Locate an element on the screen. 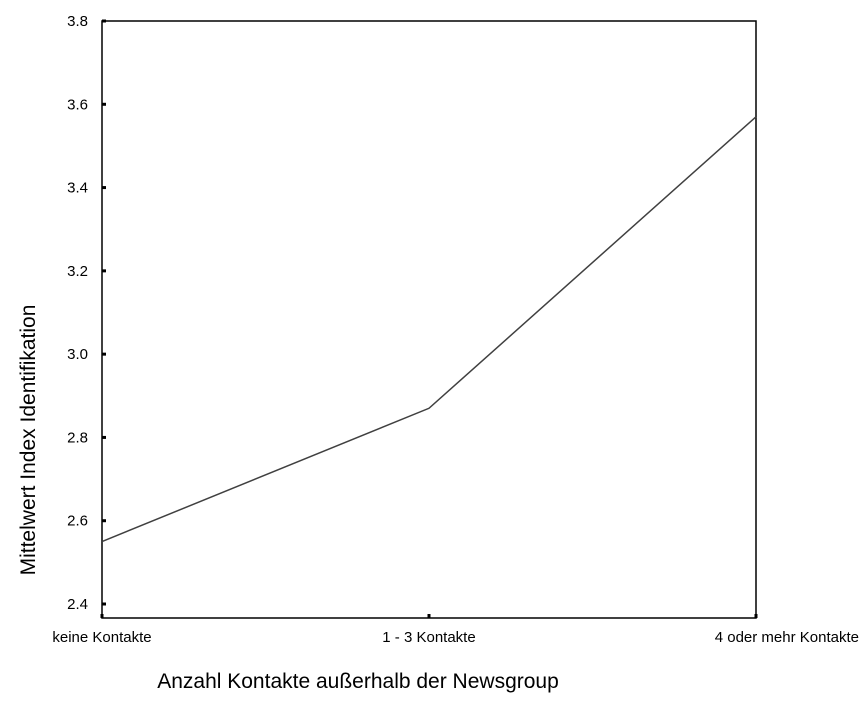  y-tick-label: 3.6 is located at coordinates (77, 104).